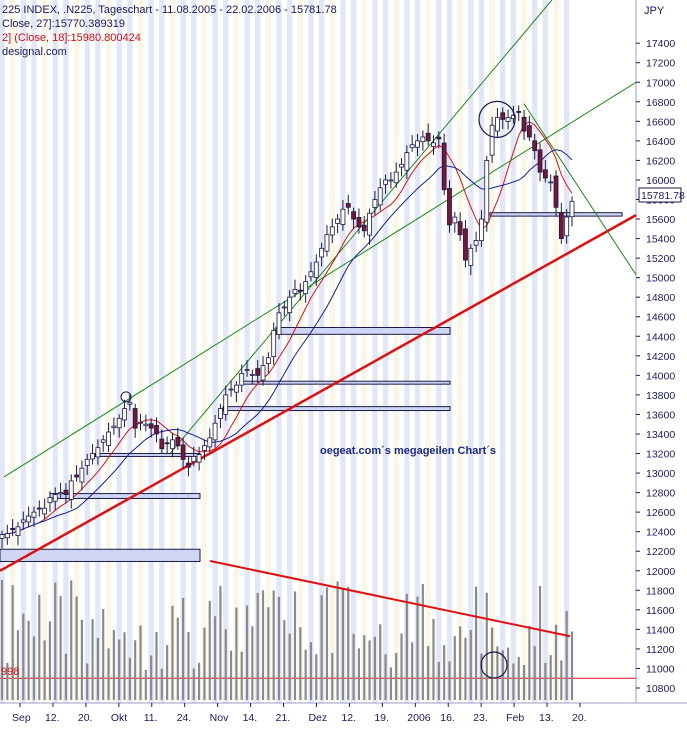 Image resolution: width=687 pixels, height=730 pixels. What do you see at coordinates (71, 38) in the screenshot?
I see `ma-fast-legend: 2] (Close, 18]:15980.800424` at bounding box center [71, 38].